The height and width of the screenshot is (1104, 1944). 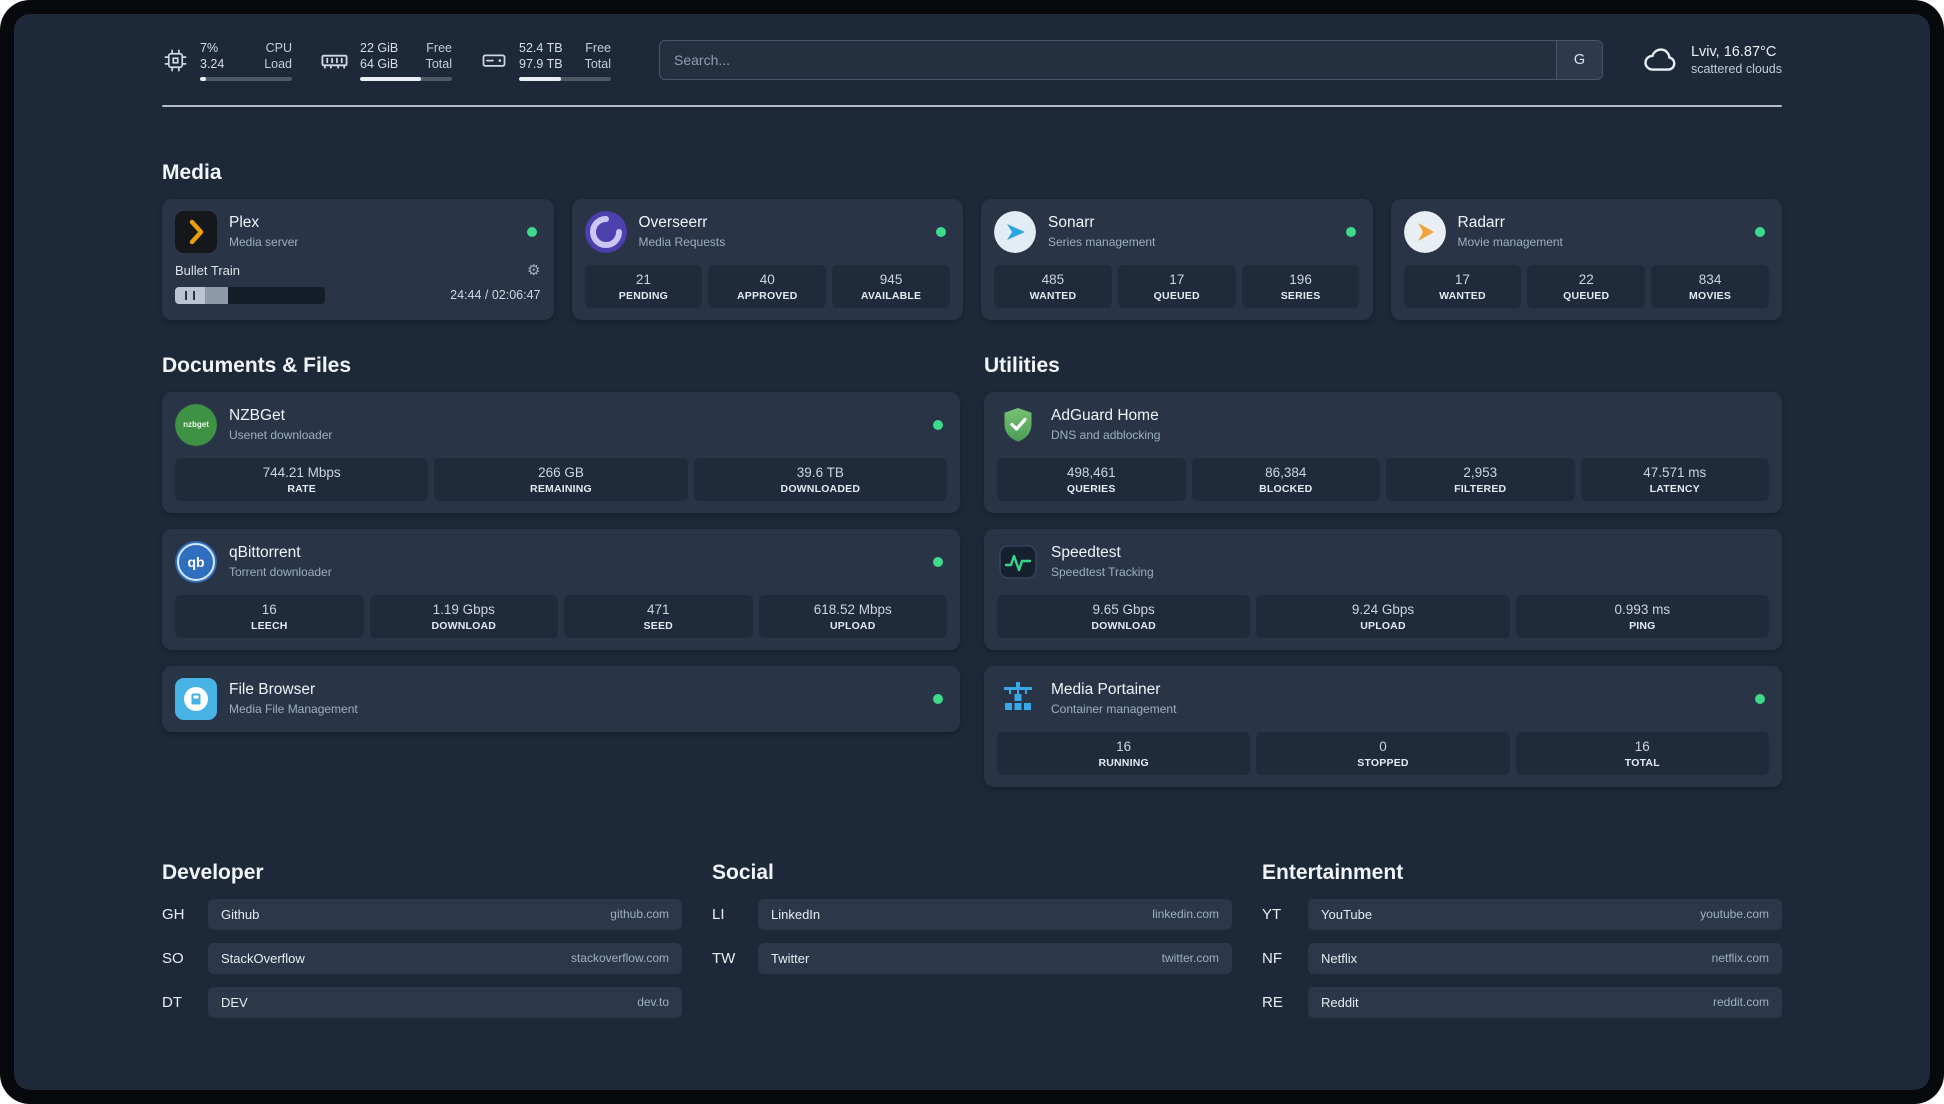 I want to click on entertainment-heading: Entertainment, so click(x=1333, y=872).